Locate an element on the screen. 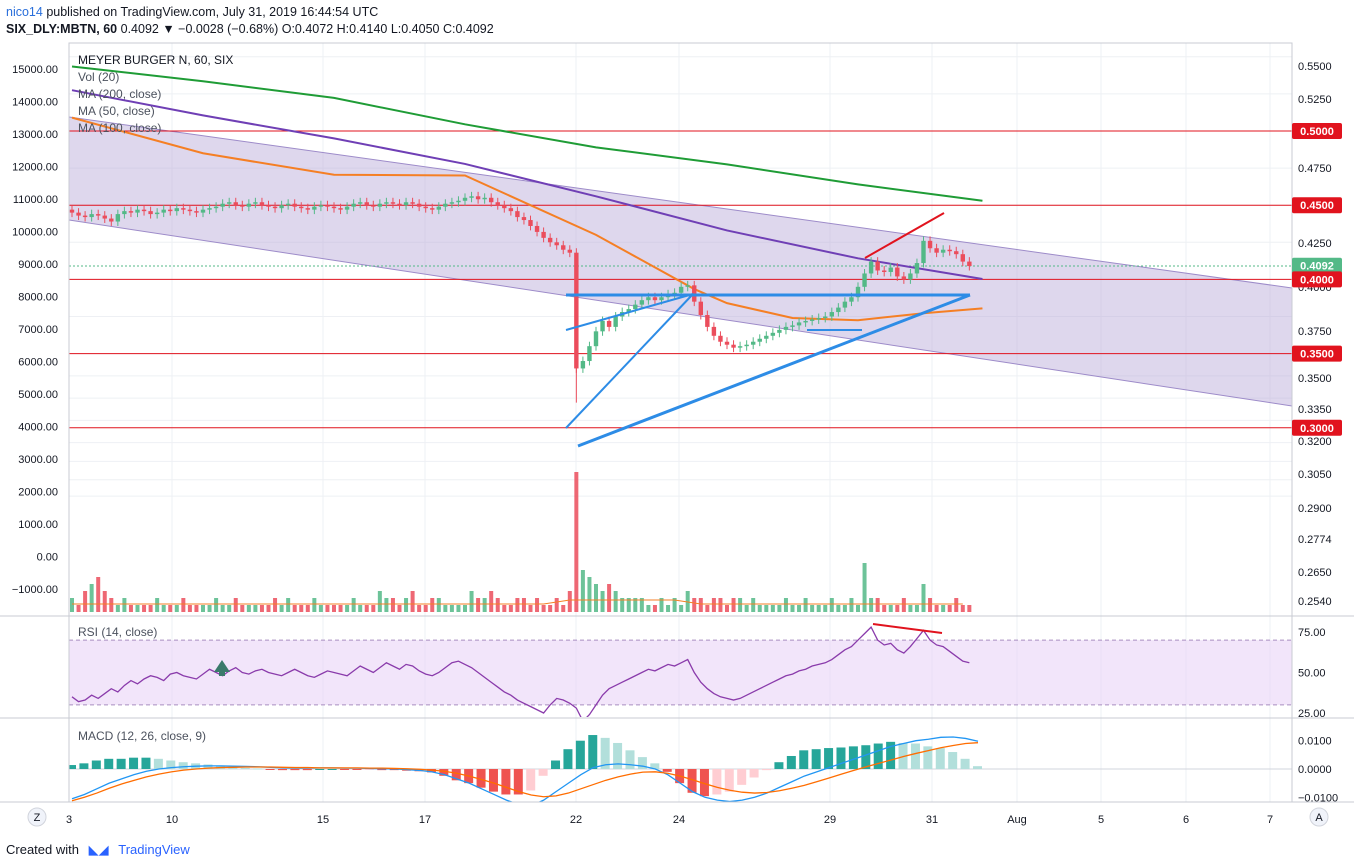 The width and height of the screenshot is (1354, 868). macd-line is located at coordinates (525, 769).